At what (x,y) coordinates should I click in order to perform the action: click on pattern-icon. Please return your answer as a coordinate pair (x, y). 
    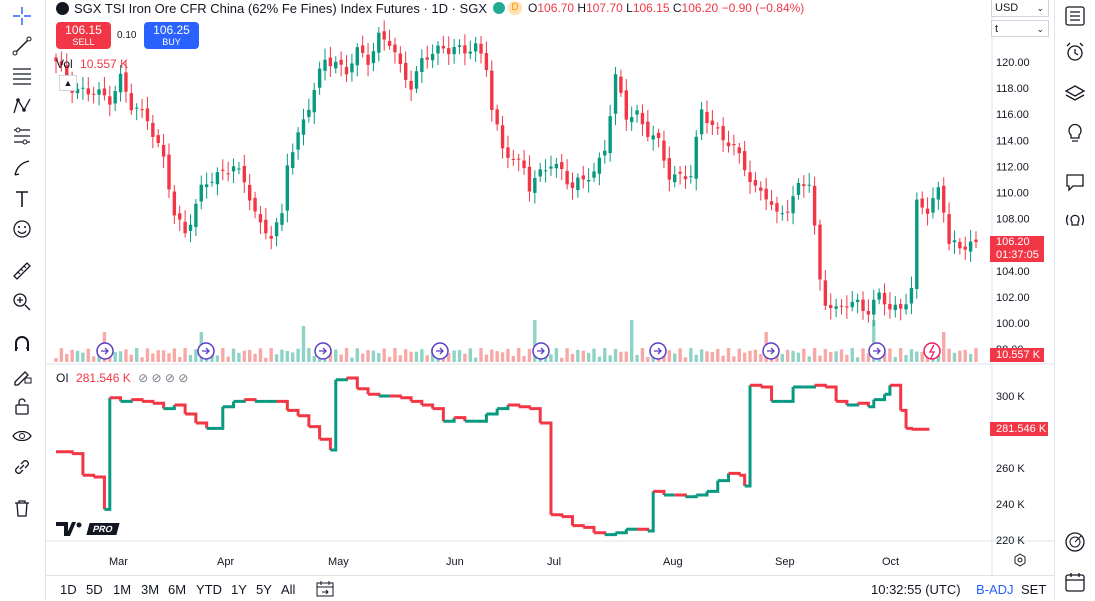
    Looking at the image, I should click on (22, 106).